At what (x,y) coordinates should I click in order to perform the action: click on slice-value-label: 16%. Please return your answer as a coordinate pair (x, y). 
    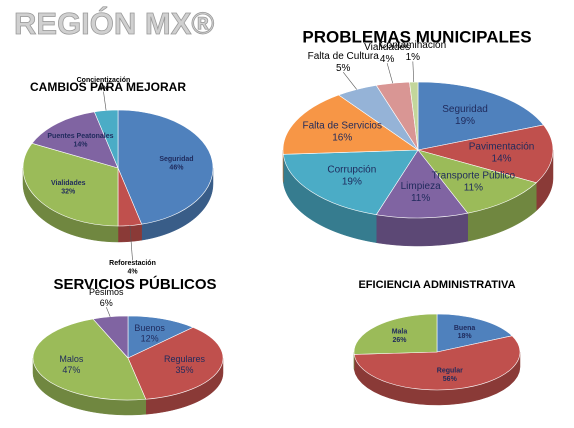
    Looking at the image, I should click on (342, 138).